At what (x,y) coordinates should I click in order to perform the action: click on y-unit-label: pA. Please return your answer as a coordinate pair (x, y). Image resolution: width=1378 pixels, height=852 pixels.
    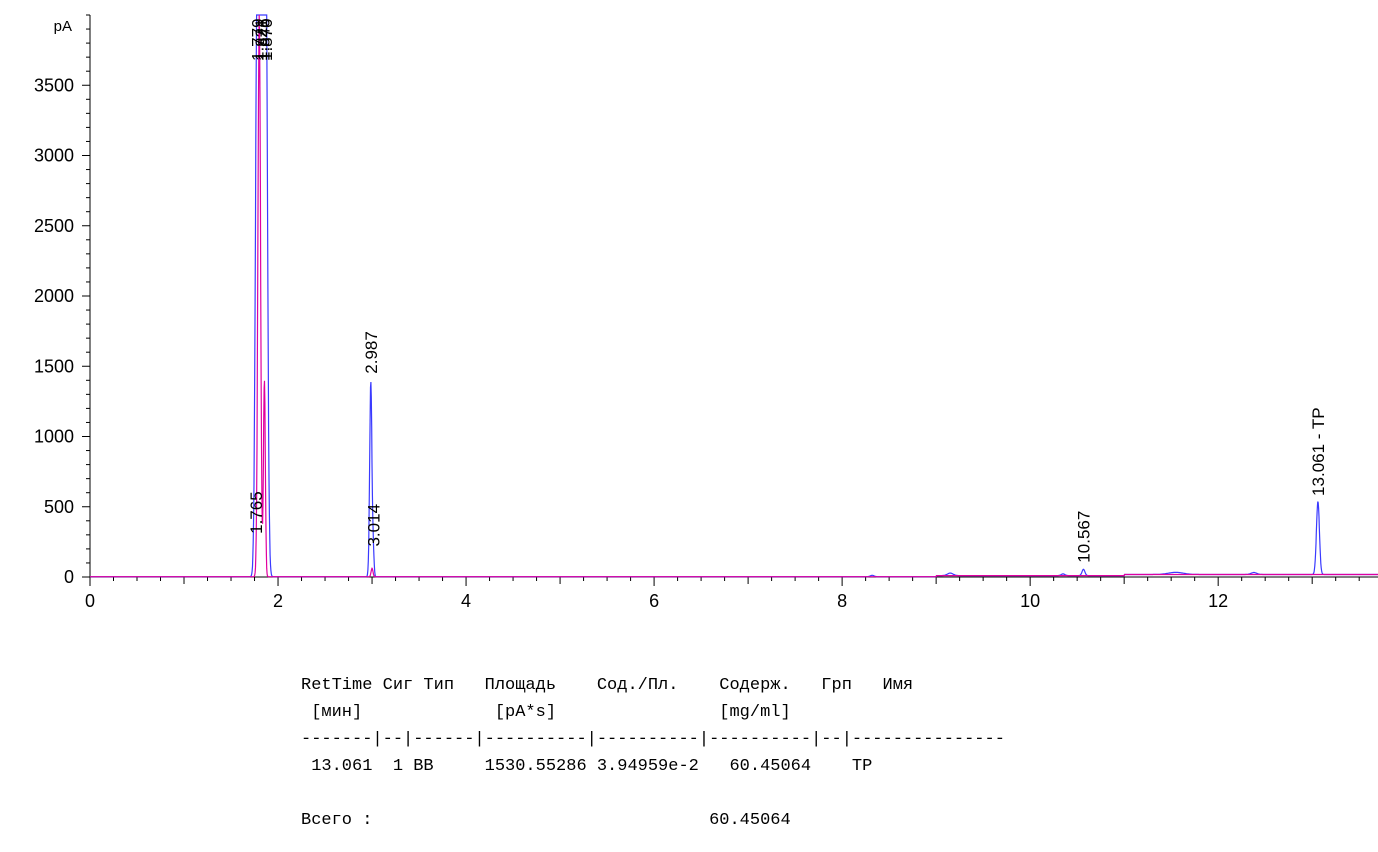
    Looking at the image, I should click on (63, 26).